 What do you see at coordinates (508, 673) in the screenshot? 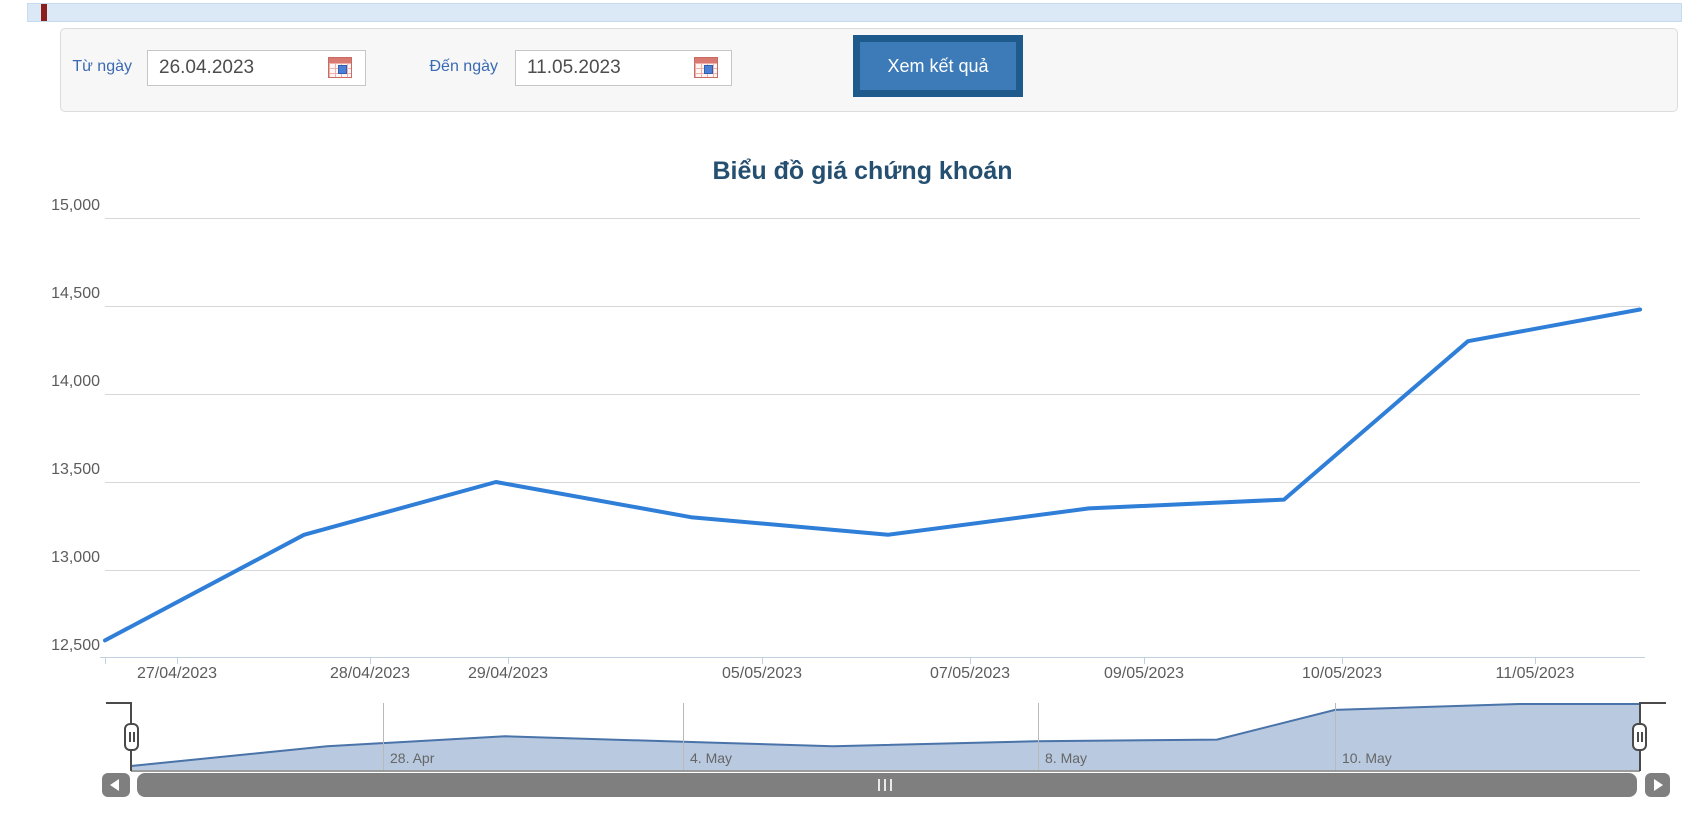
I see `x-axis-label: 29/04/2023` at bounding box center [508, 673].